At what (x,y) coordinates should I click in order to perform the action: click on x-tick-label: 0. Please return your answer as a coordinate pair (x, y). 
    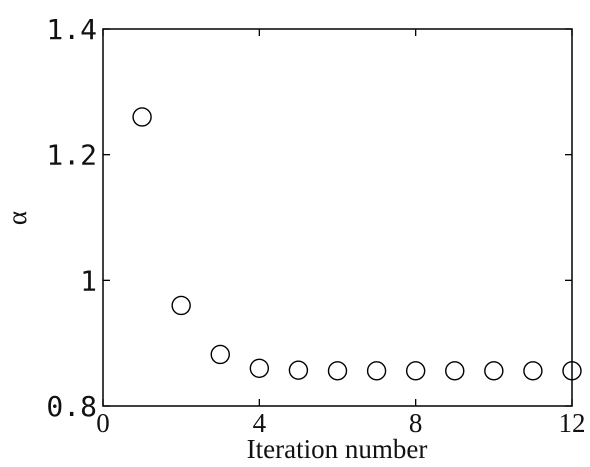
    Looking at the image, I should click on (103, 423).